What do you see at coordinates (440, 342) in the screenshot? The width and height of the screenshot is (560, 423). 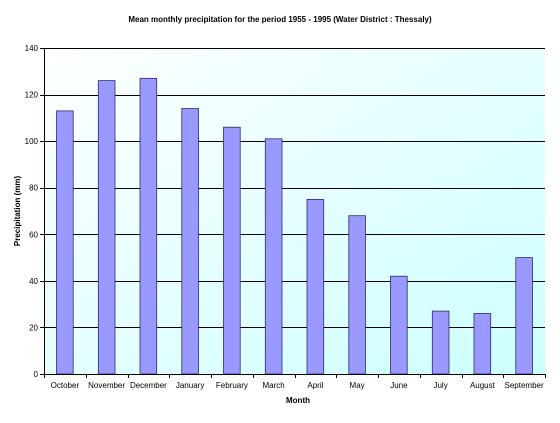 I see `bar-july` at bounding box center [440, 342].